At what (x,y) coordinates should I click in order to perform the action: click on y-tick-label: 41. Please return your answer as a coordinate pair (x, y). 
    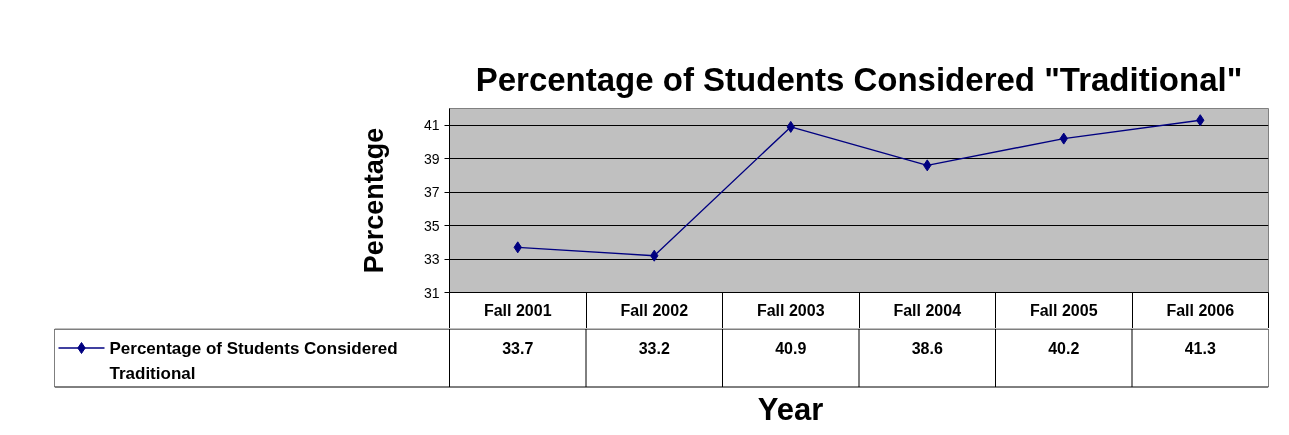
    Looking at the image, I should click on (431, 125).